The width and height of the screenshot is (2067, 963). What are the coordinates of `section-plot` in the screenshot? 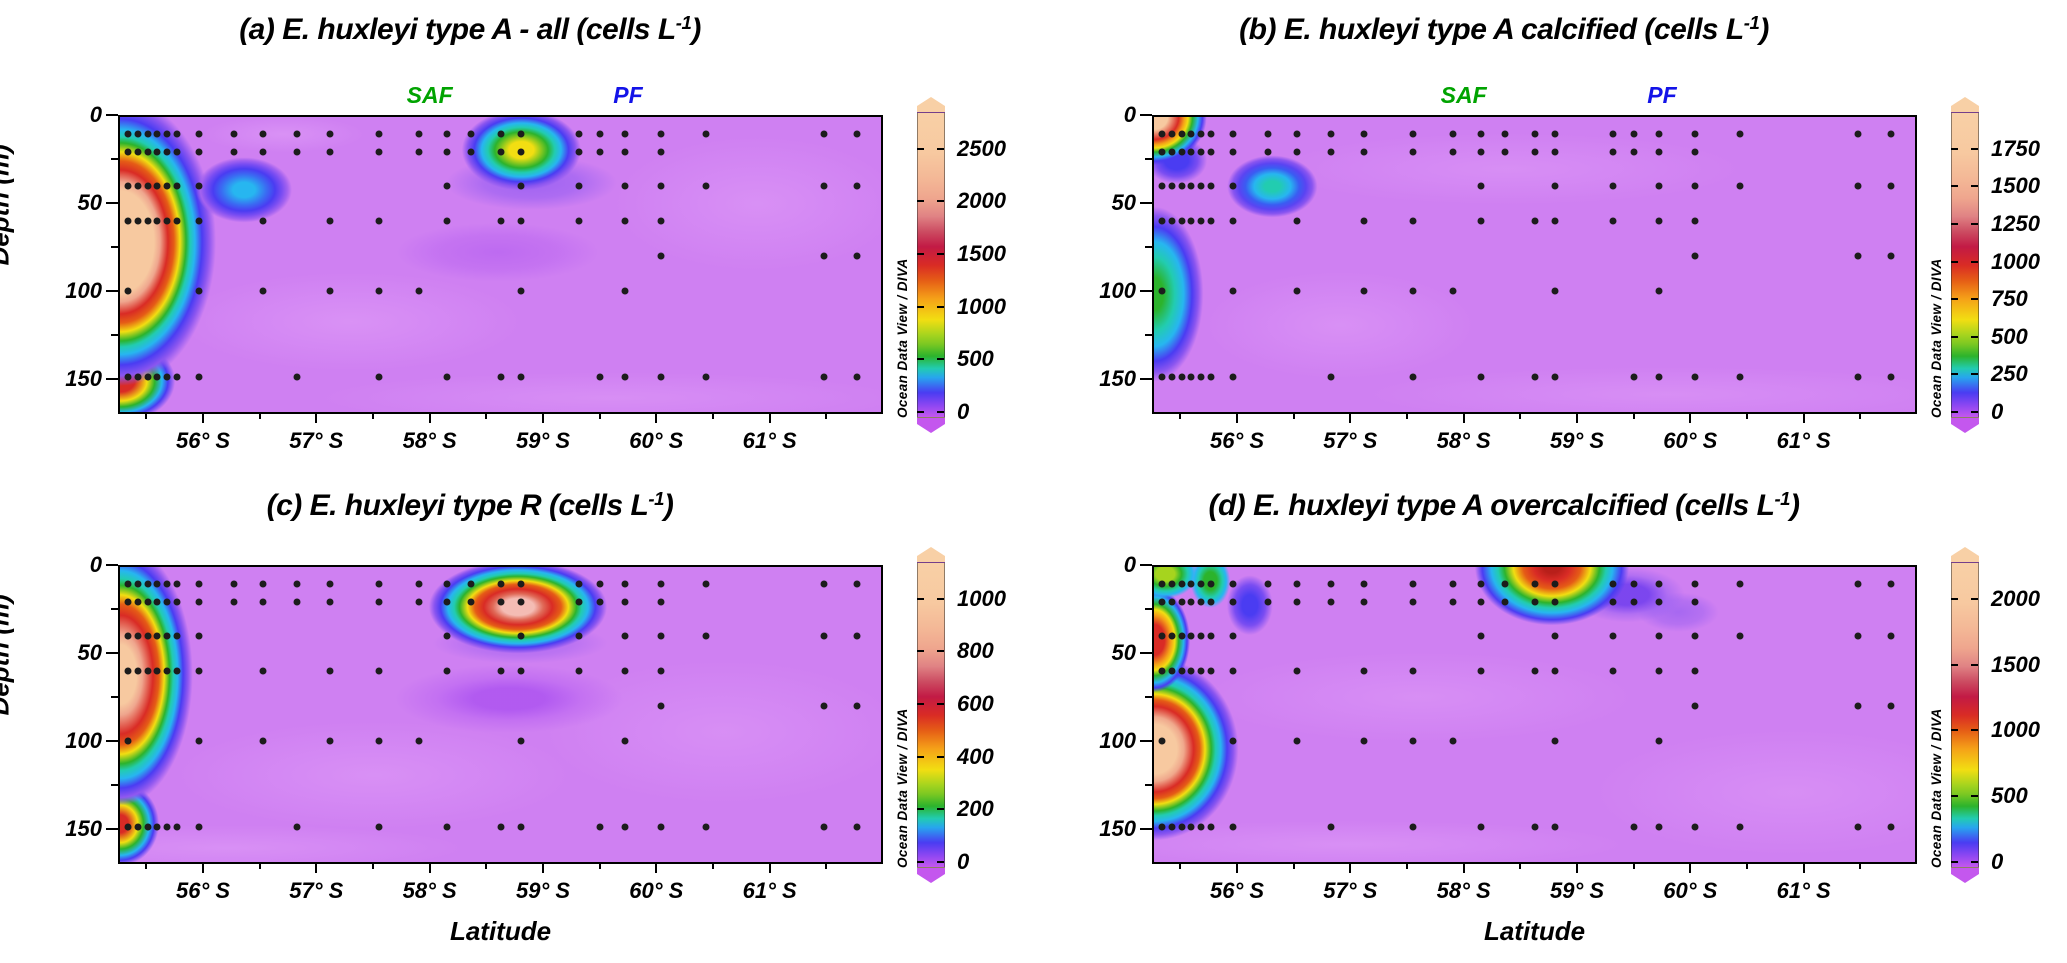 It's located at (1534, 714).